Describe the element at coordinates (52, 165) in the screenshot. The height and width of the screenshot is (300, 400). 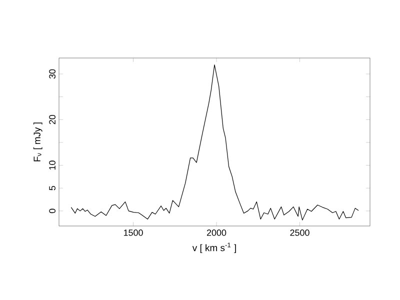
I see `y-tick-label: 10` at that location.